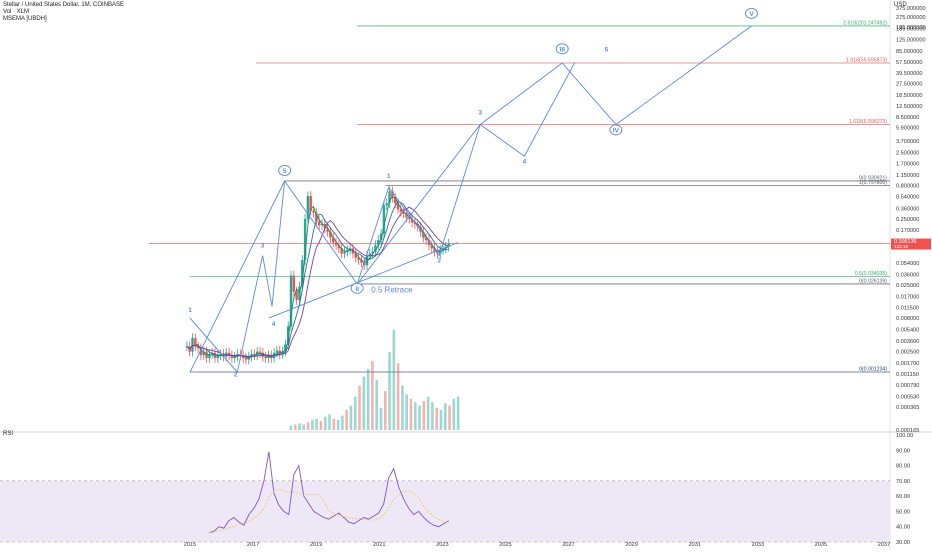  What do you see at coordinates (907, 142) in the screenshot?
I see `y-tick-label: 3.700000` at bounding box center [907, 142].